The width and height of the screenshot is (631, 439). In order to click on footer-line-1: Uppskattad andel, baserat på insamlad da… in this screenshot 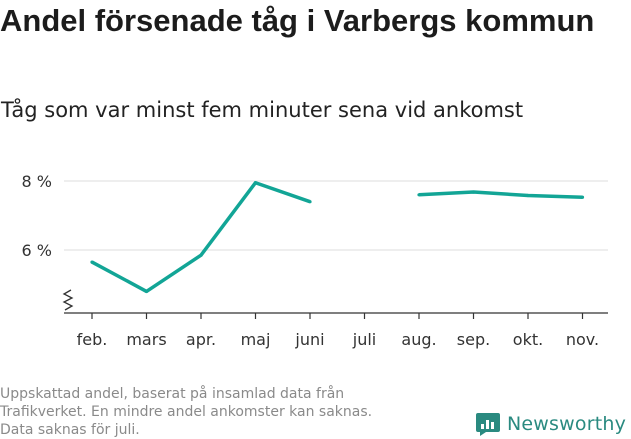, I will do `click(172, 394)`.